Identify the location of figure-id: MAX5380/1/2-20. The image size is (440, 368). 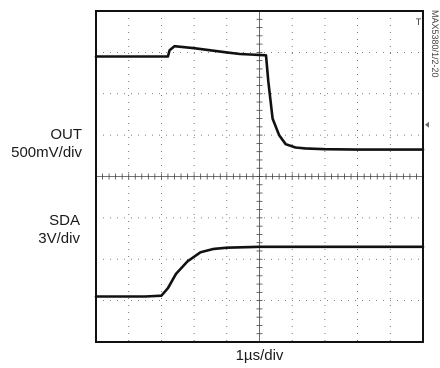
(435, 44).